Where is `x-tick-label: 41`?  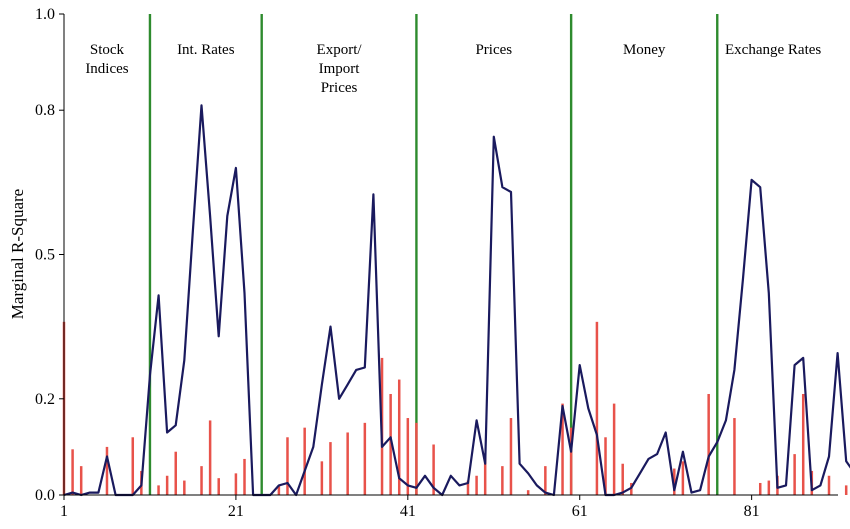
x-tick-label: 41 is located at coordinates (408, 511).